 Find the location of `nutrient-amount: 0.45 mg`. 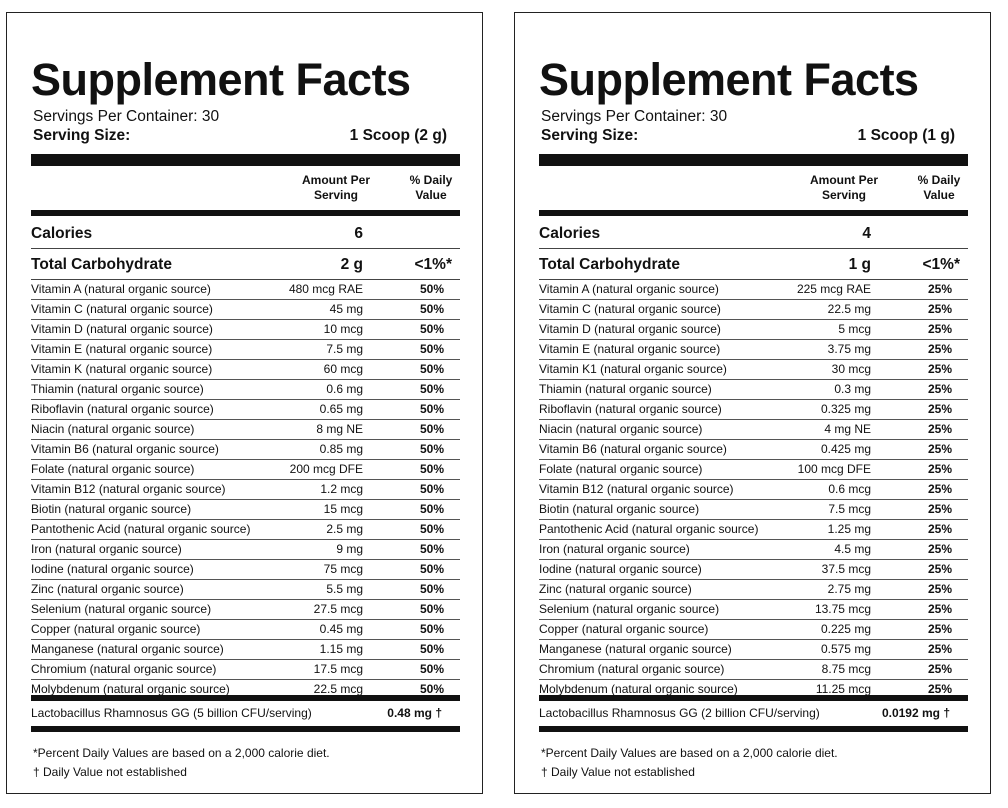

nutrient-amount: 0.45 mg is located at coordinates (341, 629).